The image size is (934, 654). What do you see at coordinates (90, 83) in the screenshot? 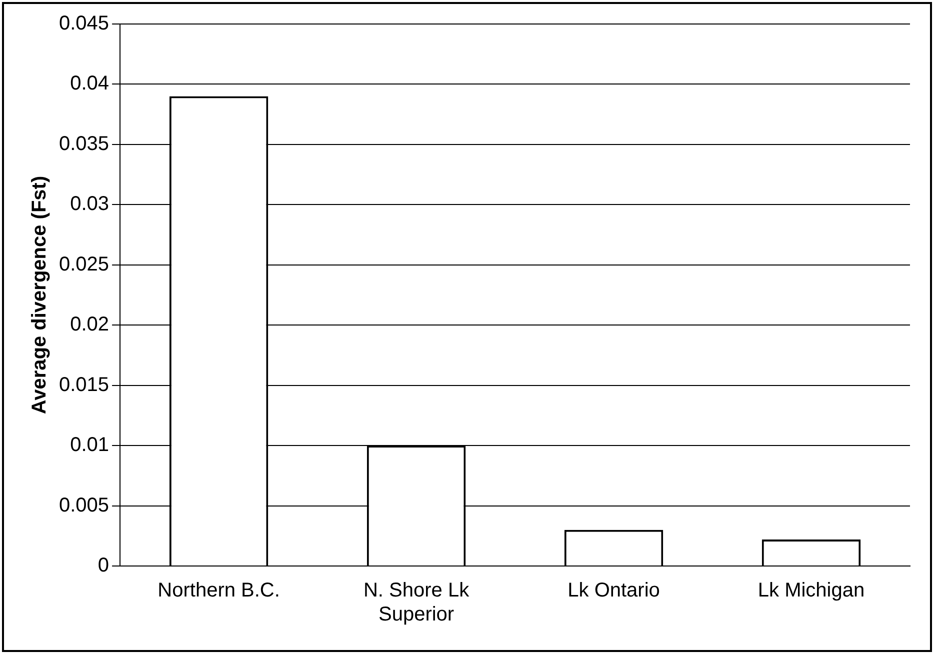
I see `y-tick-label: 0.04` at bounding box center [90, 83].